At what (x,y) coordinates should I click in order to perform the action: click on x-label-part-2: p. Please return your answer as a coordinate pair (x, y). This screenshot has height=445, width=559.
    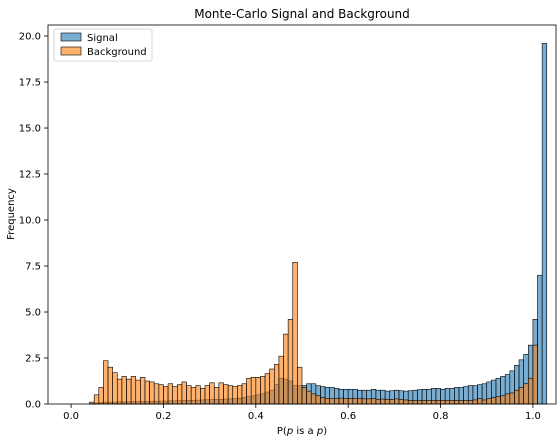
    Looking at the image, I should click on (289, 431).